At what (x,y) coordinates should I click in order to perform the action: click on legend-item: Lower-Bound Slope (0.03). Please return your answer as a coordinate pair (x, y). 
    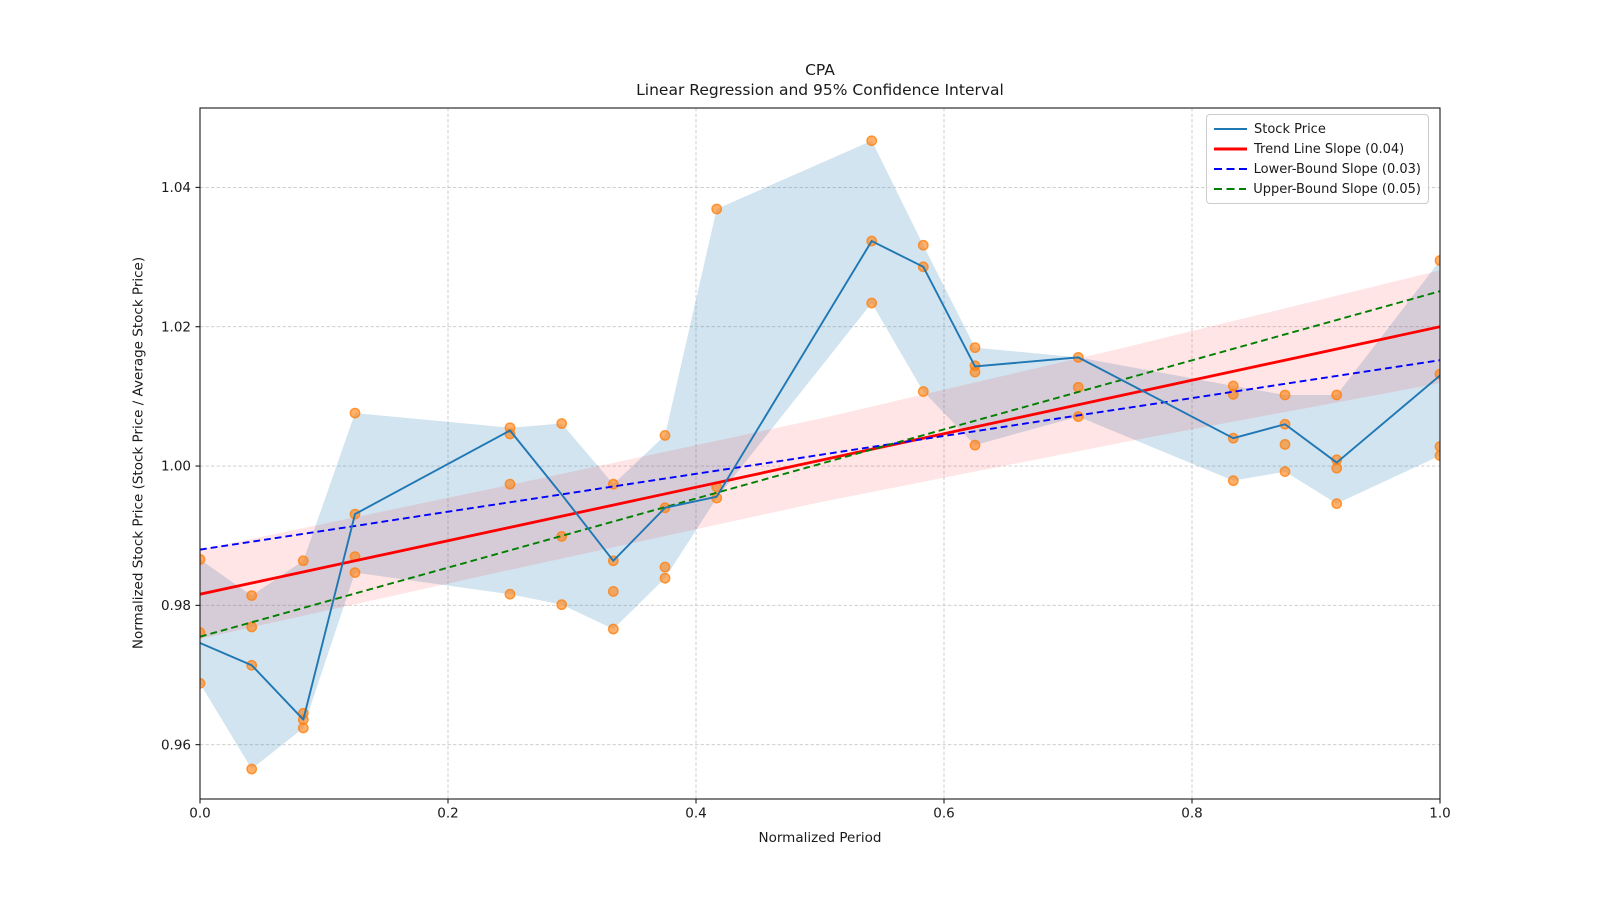
    Looking at the image, I should click on (1317, 169).